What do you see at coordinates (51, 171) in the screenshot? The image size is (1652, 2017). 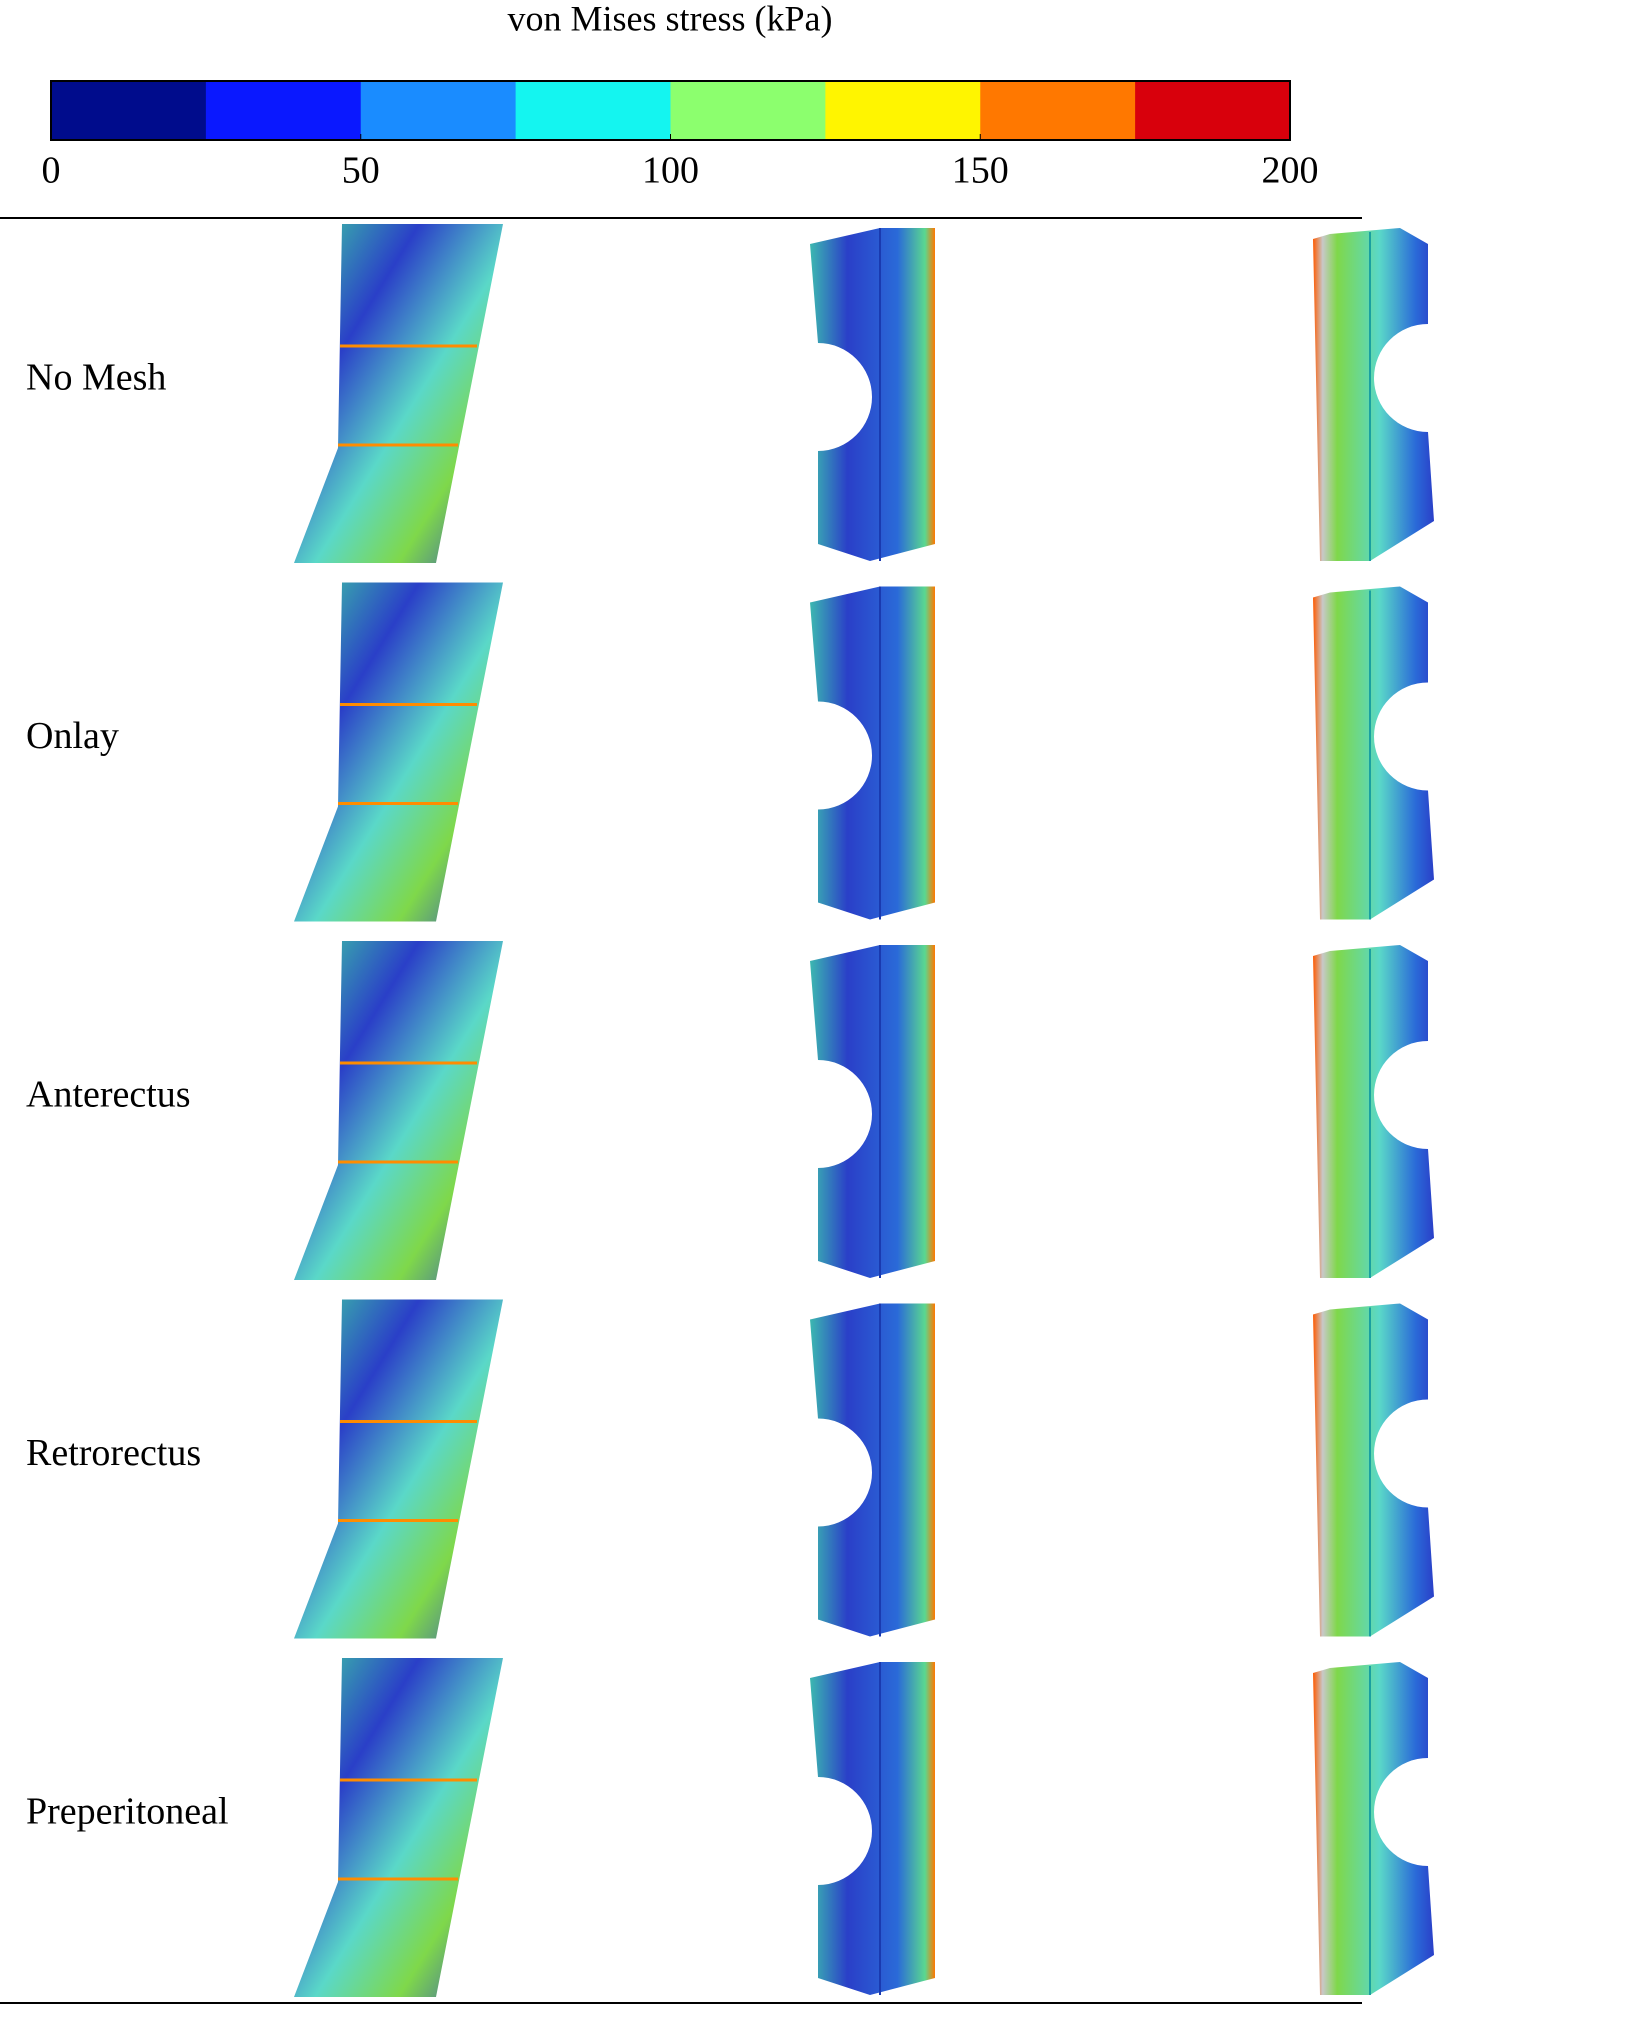 I see `colorbar-tick-label: 0` at bounding box center [51, 171].